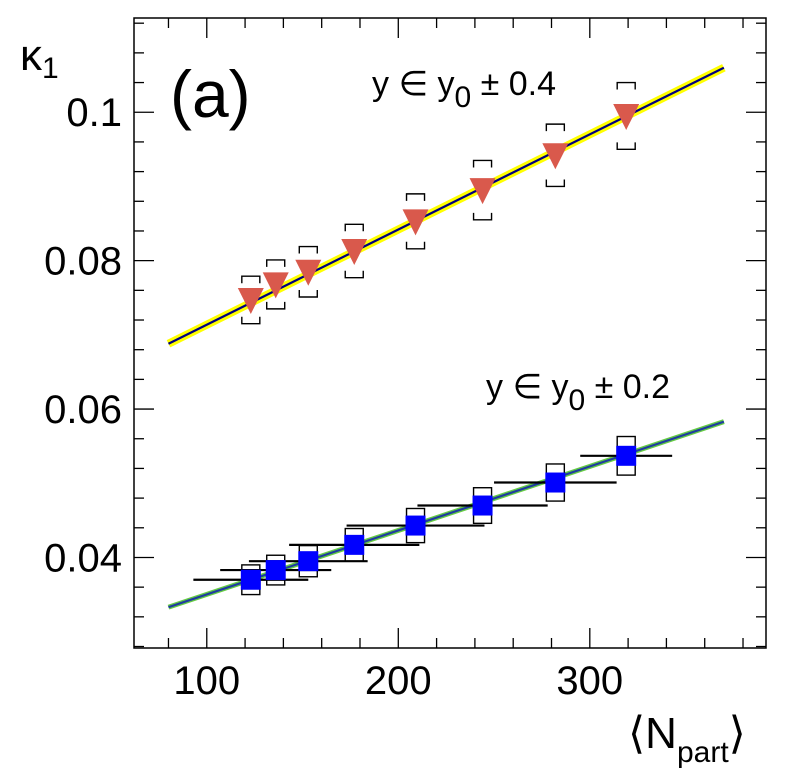  Describe the element at coordinates (31, 55) in the screenshot. I see `y-axis-label-main: κ` at that location.